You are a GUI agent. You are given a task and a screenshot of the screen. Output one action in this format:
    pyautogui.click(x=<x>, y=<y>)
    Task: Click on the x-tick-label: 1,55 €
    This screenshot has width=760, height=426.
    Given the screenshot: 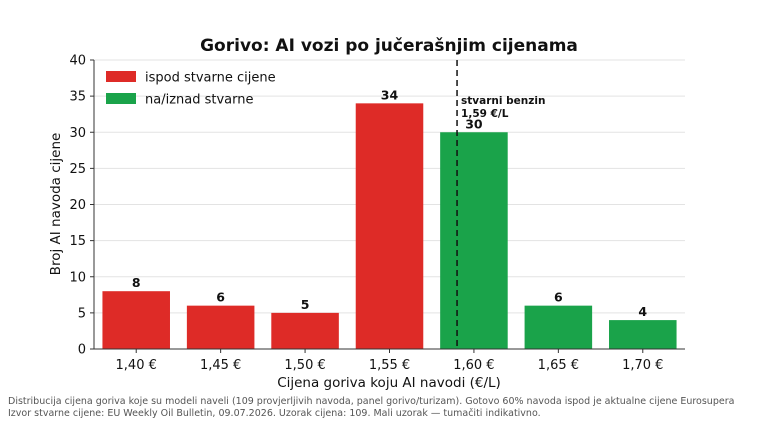 What is the action you would take?
    pyautogui.click(x=389, y=365)
    